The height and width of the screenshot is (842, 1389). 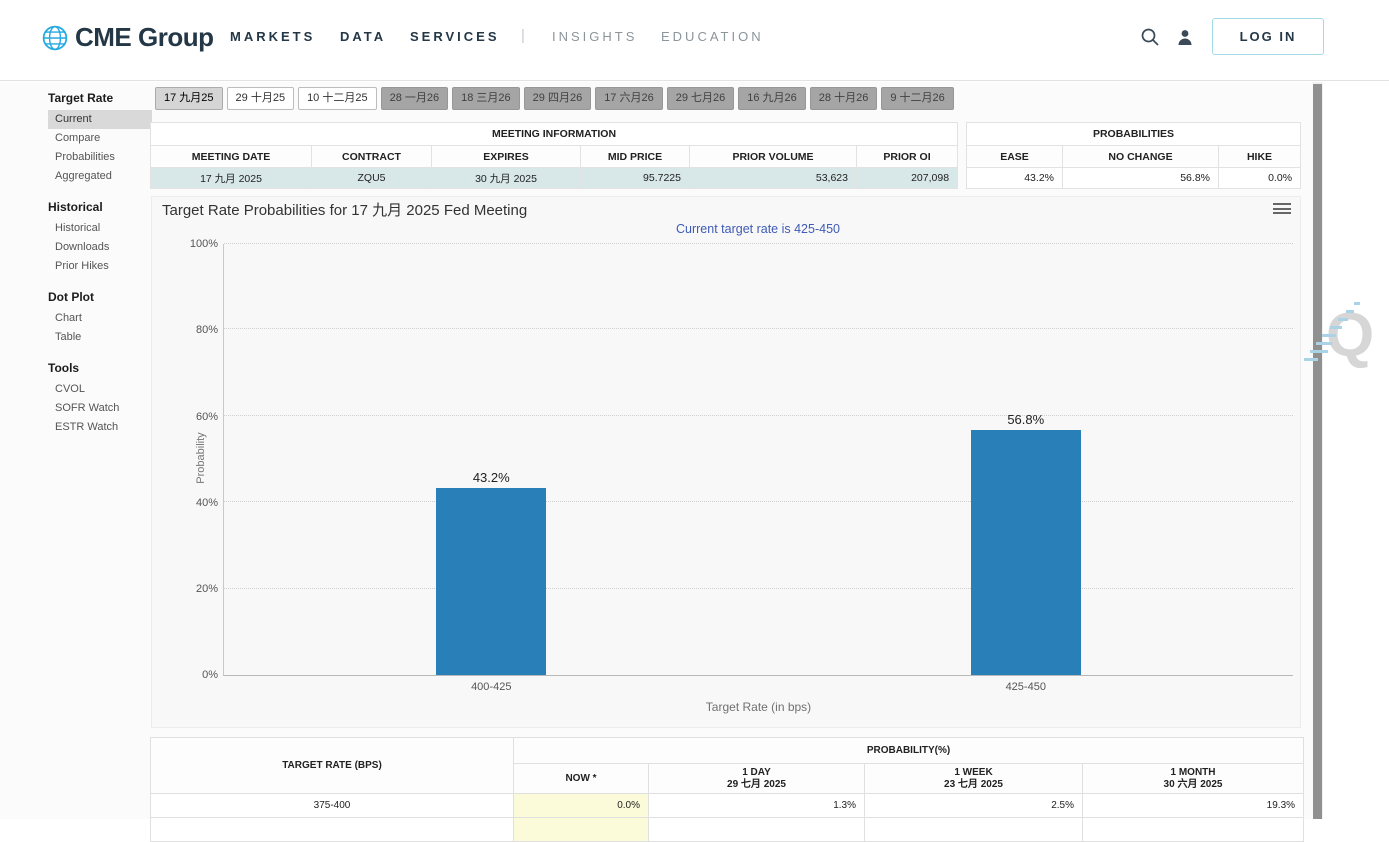 I want to click on ease-value: 43.2%, so click(x=1014, y=178).